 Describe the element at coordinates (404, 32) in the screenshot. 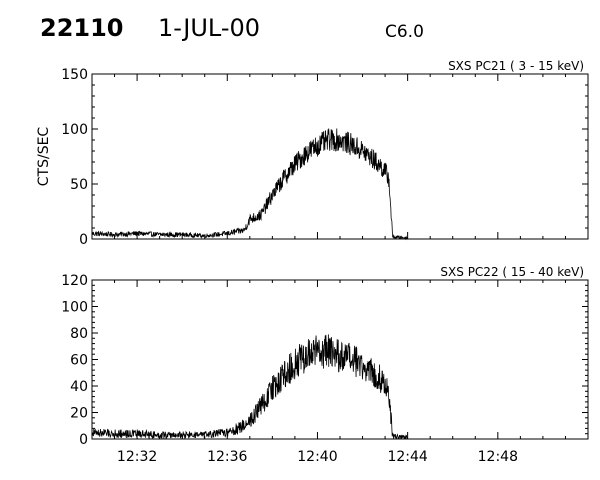

I see `goes-class: C6.0` at that location.